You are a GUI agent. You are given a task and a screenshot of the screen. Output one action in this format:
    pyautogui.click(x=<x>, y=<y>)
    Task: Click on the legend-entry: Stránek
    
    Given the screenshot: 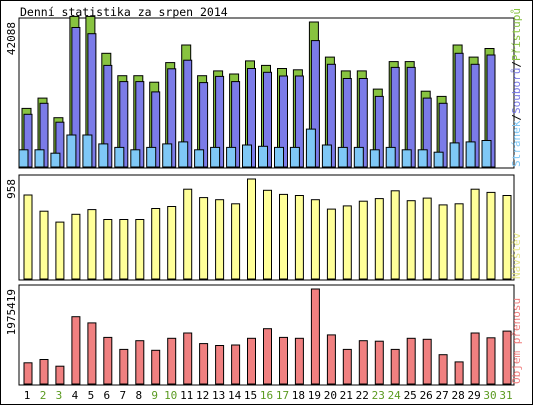 What is the action you would take?
    pyautogui.click(x=516, y=143)
    